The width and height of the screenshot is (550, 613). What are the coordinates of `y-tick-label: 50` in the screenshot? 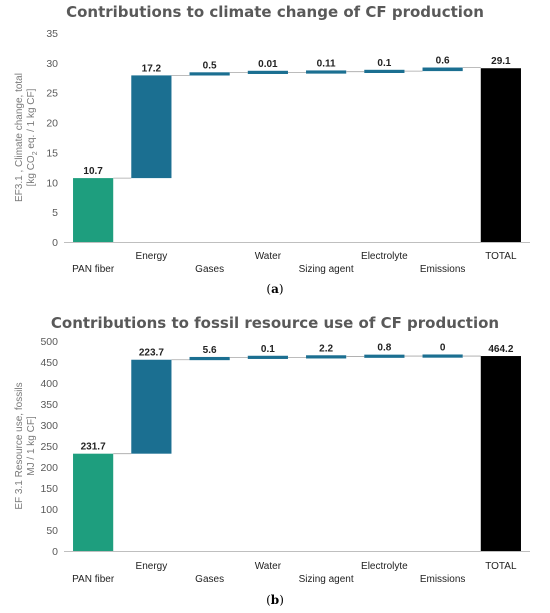 It's located at (52, 531).